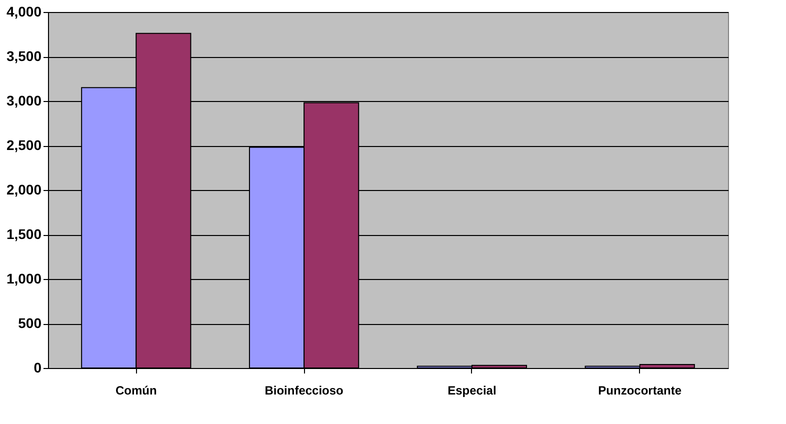 Image resolution: width=786 pixels, height=424 pixels. I want to click on y-tick-label: 0, so click(38, 368).